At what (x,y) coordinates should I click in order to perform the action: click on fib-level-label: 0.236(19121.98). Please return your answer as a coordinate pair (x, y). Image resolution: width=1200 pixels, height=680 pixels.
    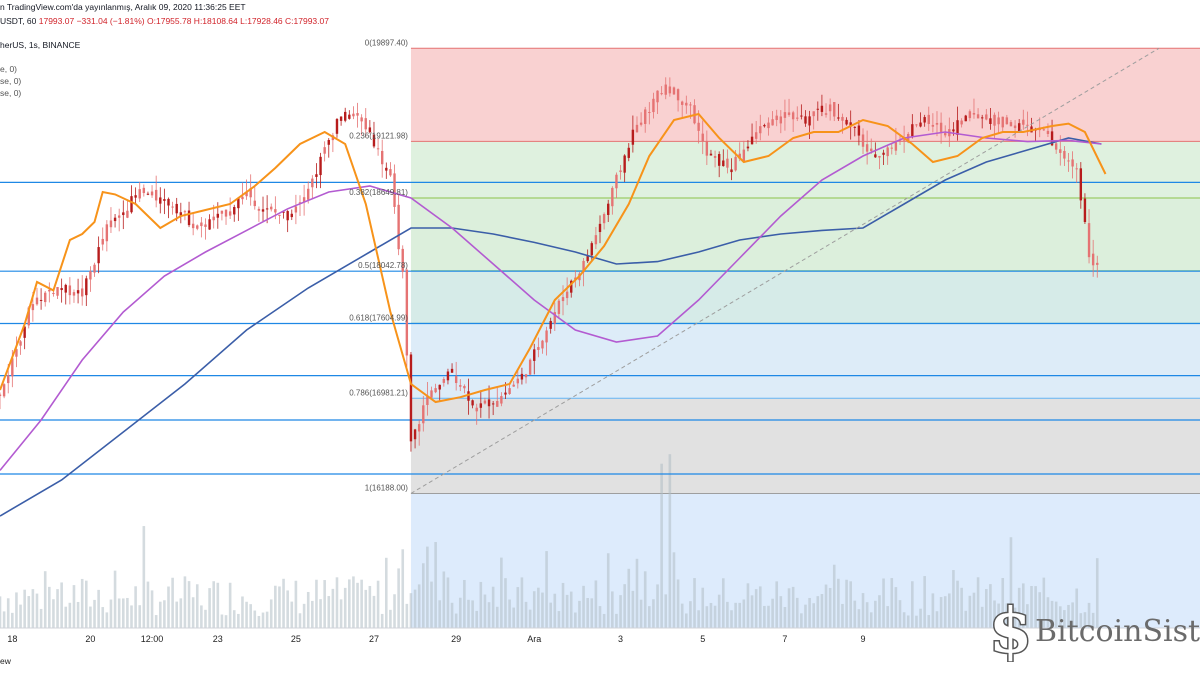
    Looking at the image, I should click on (378, 135).